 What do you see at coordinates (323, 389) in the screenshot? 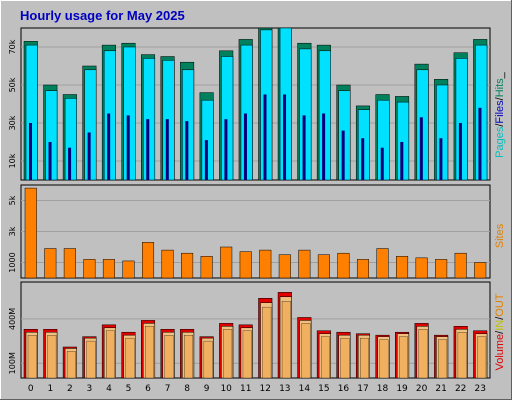
I see `x-tick-label: 15` at bounding box center [323, 389].